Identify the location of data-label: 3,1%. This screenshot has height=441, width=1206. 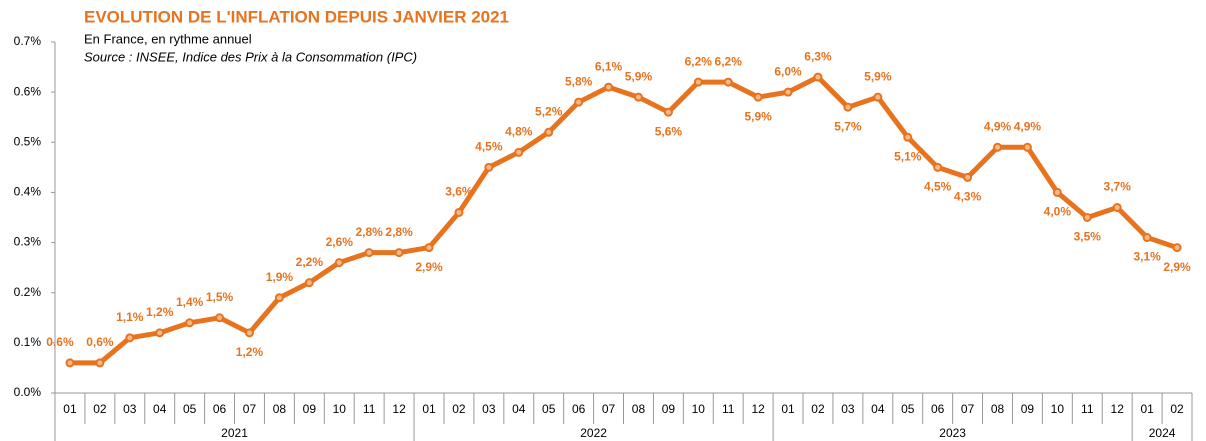
(1147, 257).